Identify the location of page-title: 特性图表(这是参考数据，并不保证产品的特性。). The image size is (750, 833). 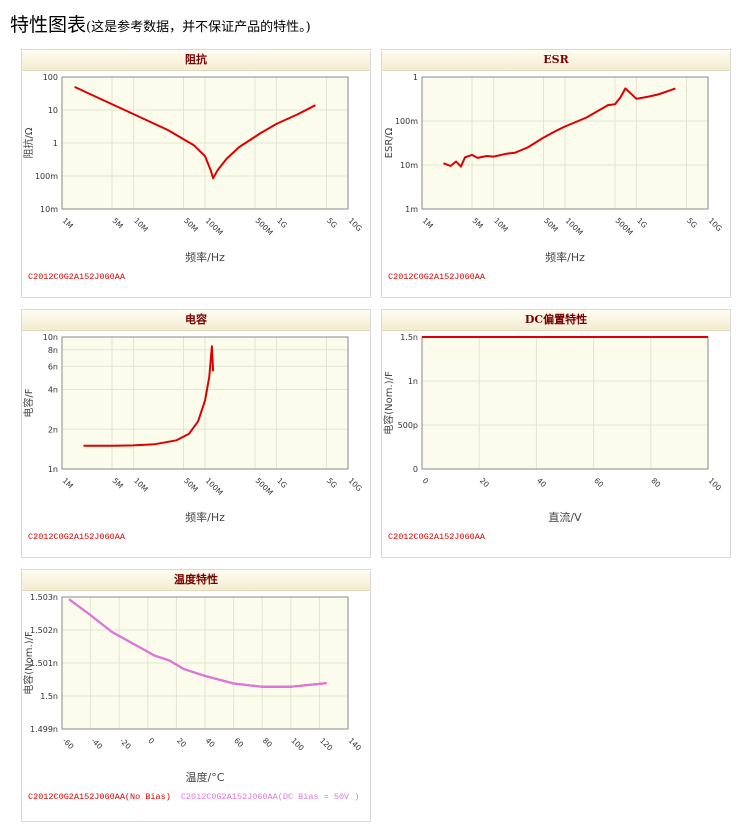
(160, 23).